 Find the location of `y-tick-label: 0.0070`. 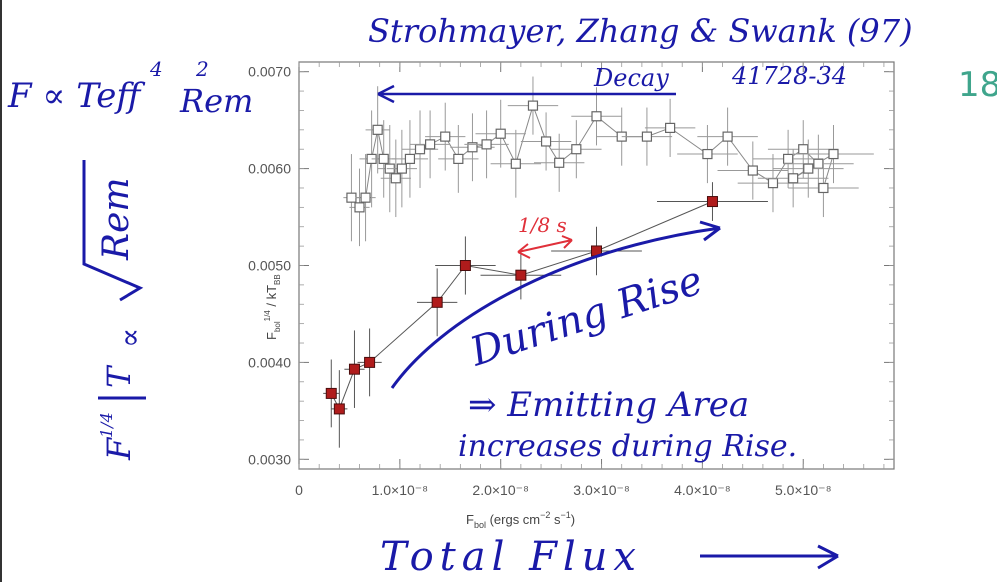

y-tick-label: 0.0070 is located at coordinates (269, 72).